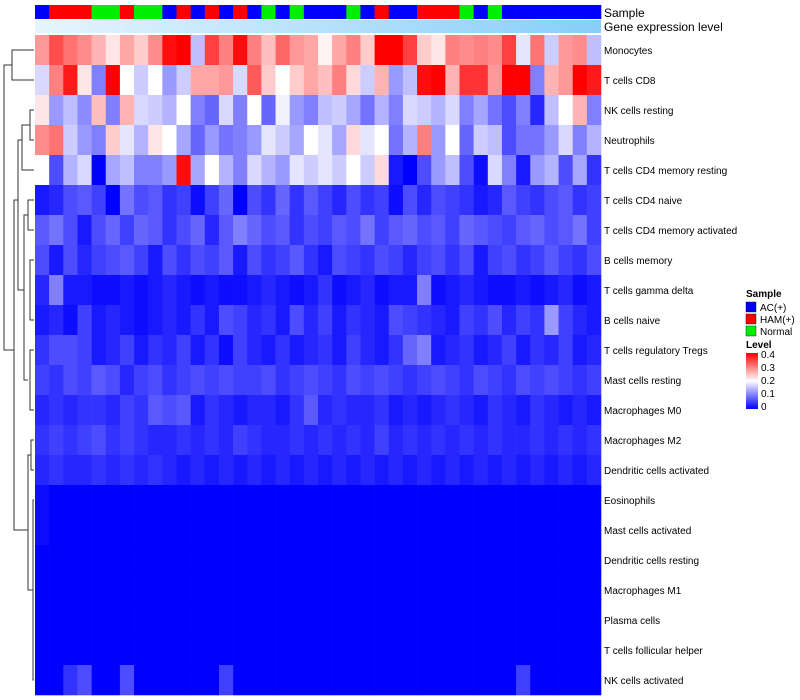  I want to click on row-label: NK cells activated, so click(643, 681).